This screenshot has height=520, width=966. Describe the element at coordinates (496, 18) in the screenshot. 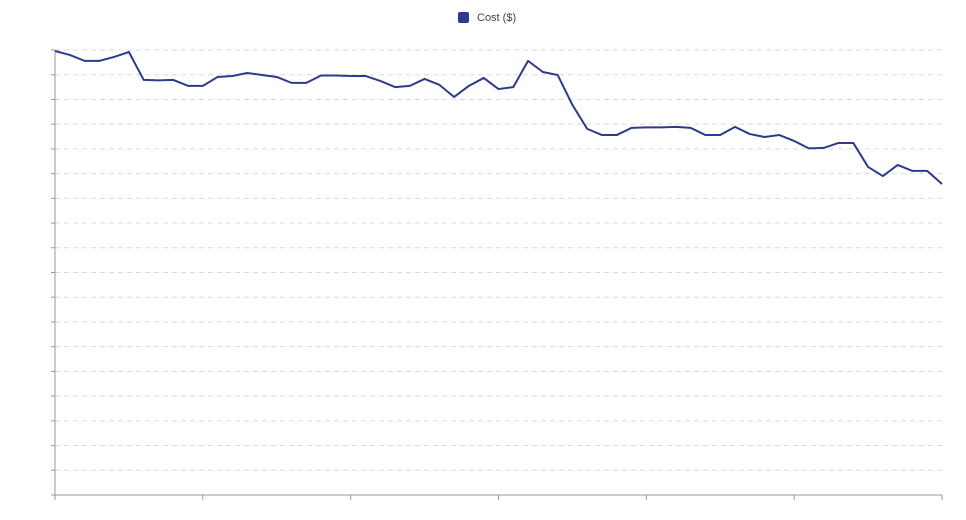

I see `legend-label: Cost ($)` at that location.